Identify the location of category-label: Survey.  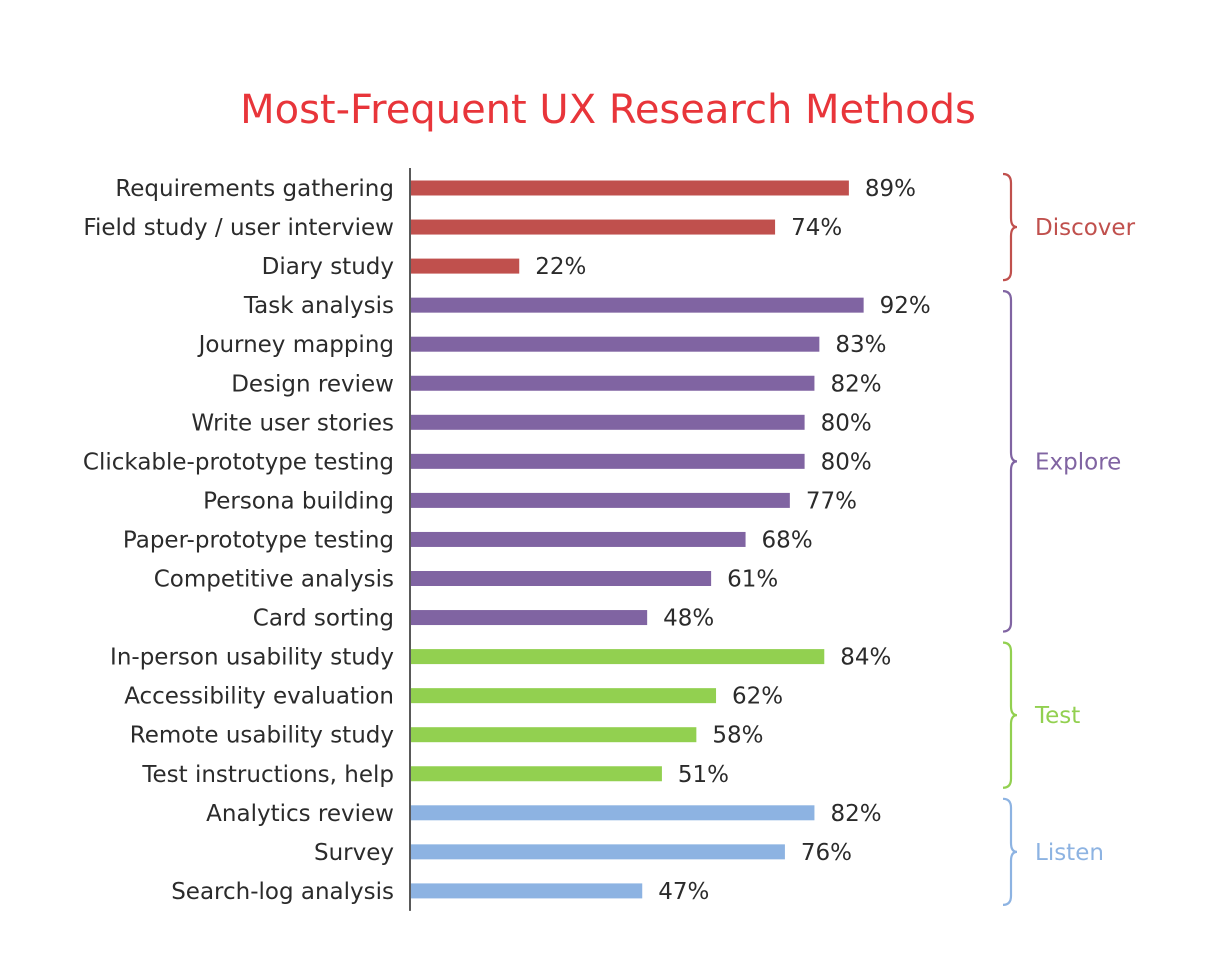
(354, 853).